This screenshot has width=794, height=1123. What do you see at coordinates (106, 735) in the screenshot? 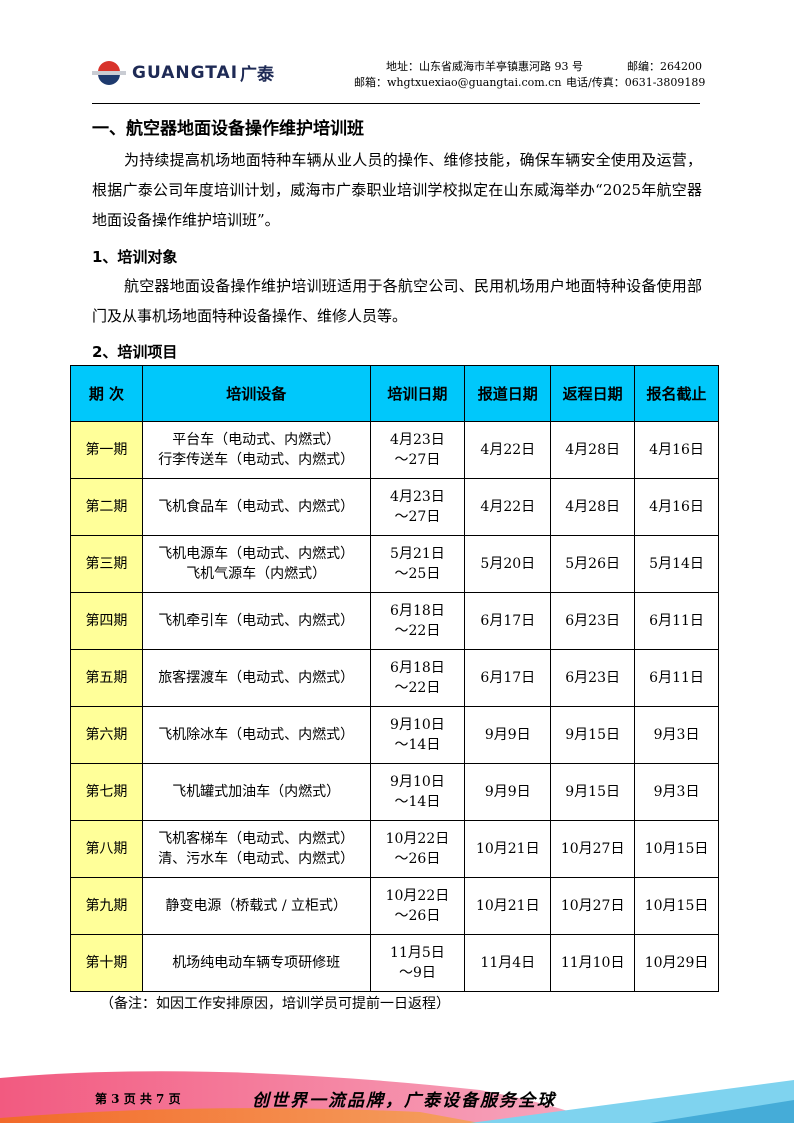
I see `period-cell: 第六期` at bounding box center [106, 735].